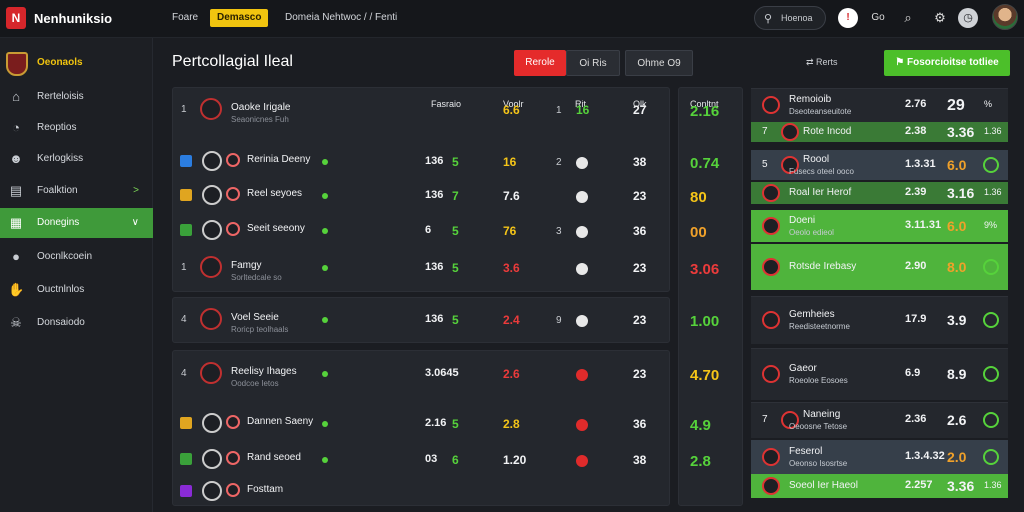  What do you see at coordinates (184, 267) in the screenshot?
I see `row-rank: 1` at bounding box center [184, 267].